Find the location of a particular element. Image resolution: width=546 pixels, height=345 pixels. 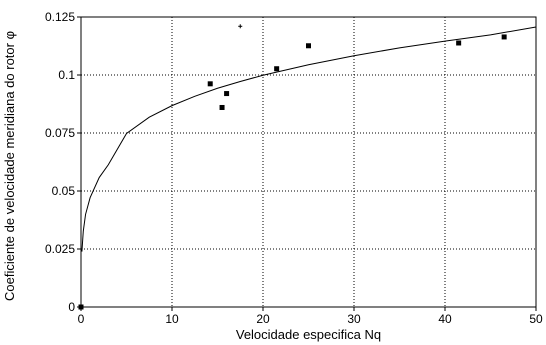

x-tick-label-4: 40 is located at coordinates (445, 319).